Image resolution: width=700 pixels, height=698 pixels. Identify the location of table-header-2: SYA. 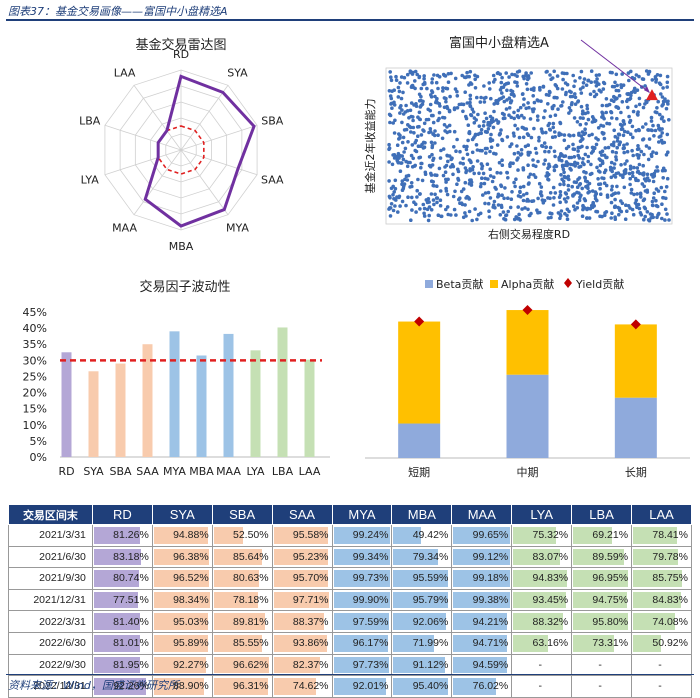
(182, 514).